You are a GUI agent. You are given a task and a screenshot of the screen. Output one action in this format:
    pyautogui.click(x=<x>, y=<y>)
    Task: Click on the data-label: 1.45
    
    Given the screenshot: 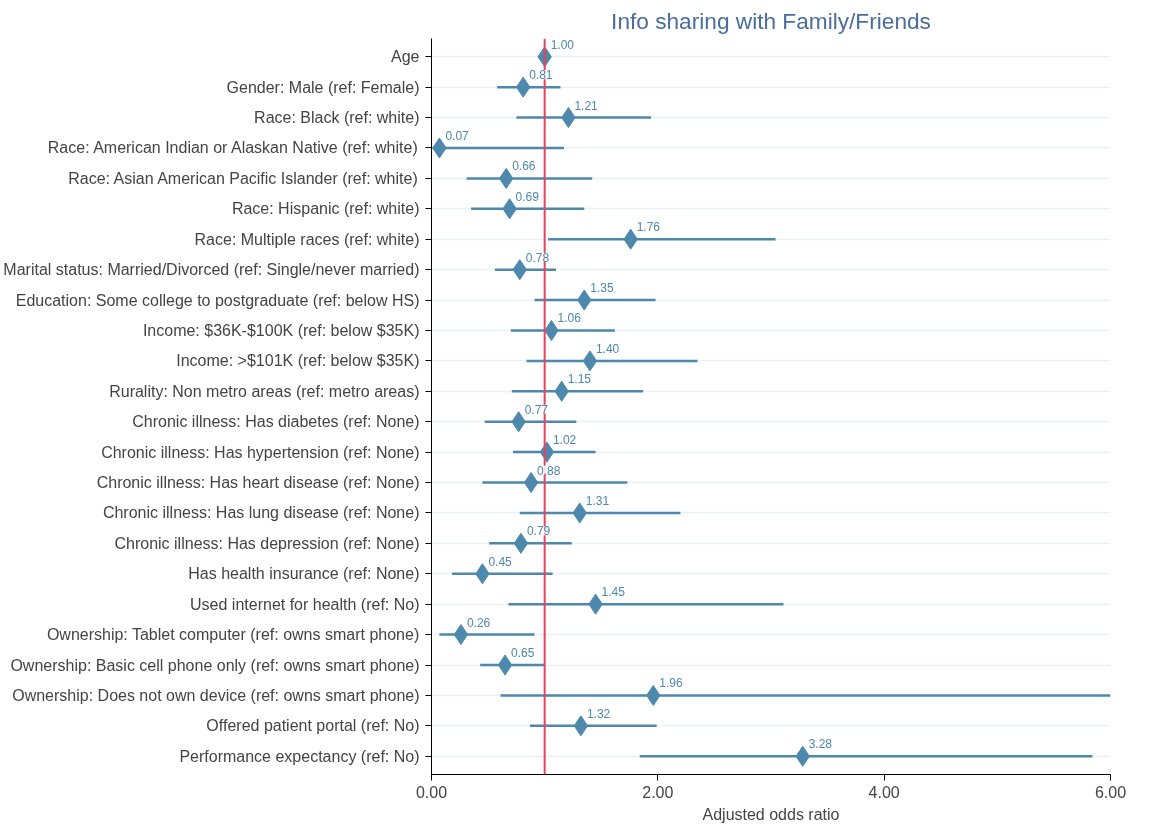 What is the action you would take?
    pyautogui.click(x=613, y=592)
    